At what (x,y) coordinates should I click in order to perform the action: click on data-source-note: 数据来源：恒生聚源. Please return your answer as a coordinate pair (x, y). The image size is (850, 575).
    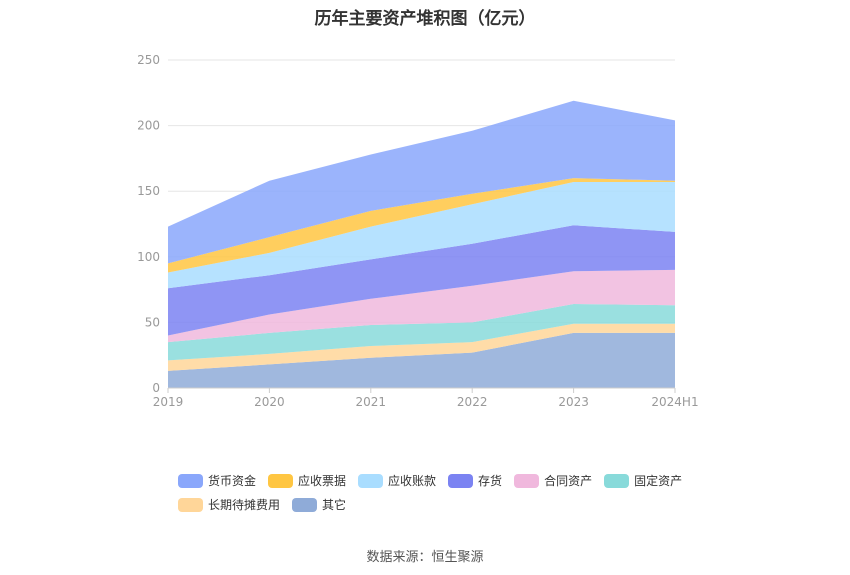
    Looking at the image, I should click on (425, 557).